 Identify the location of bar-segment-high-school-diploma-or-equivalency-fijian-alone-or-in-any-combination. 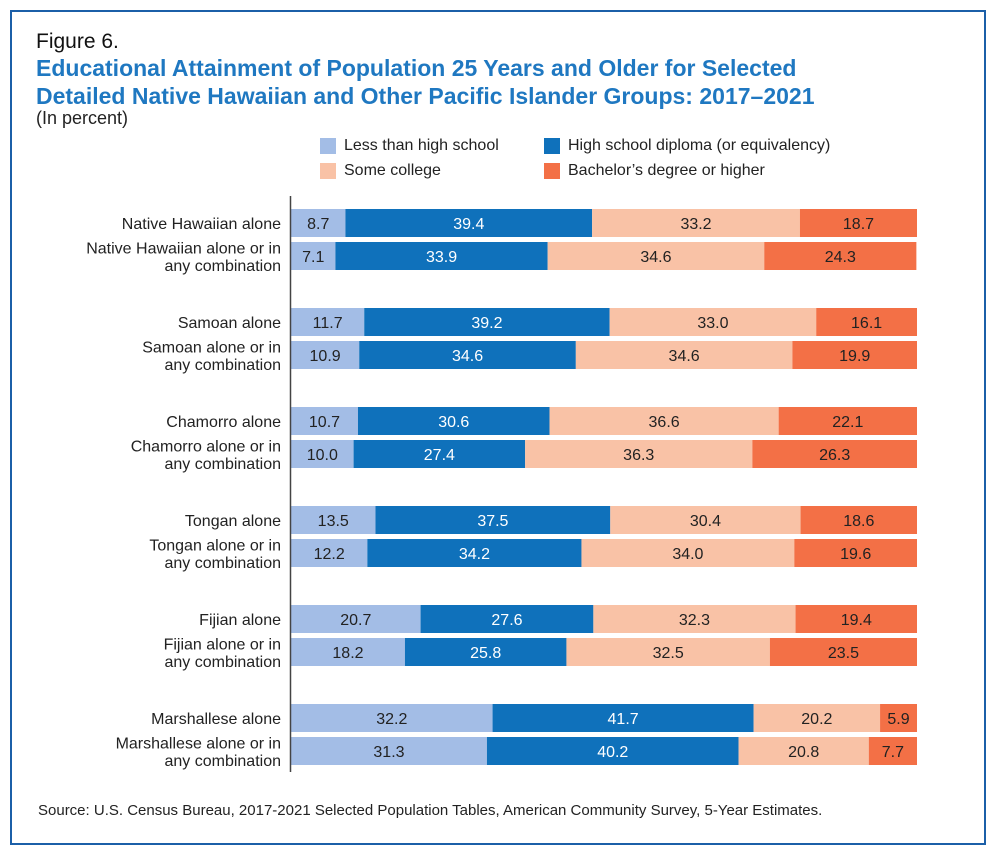
(485, 652).